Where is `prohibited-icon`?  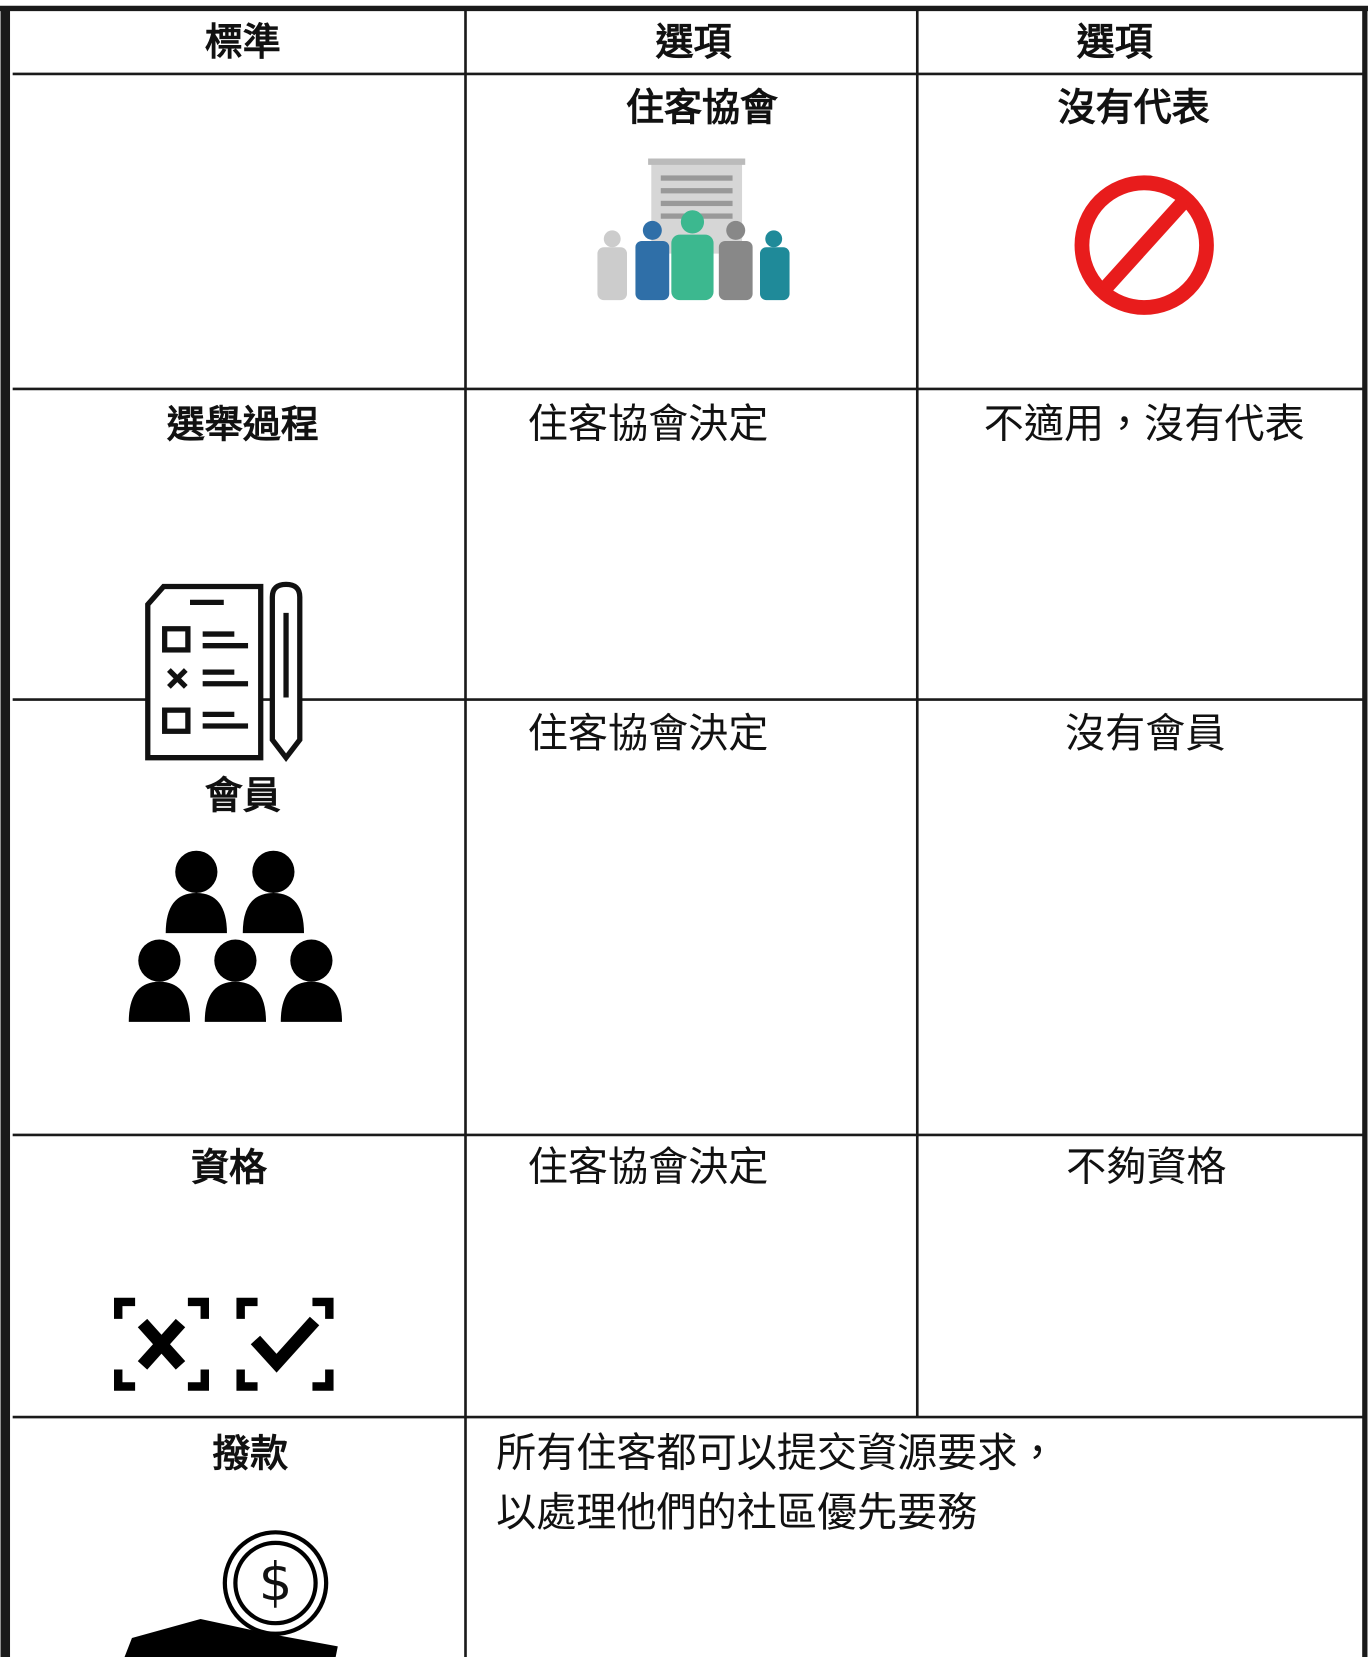 prohibited-icon is located at coordinates (1144, 245).